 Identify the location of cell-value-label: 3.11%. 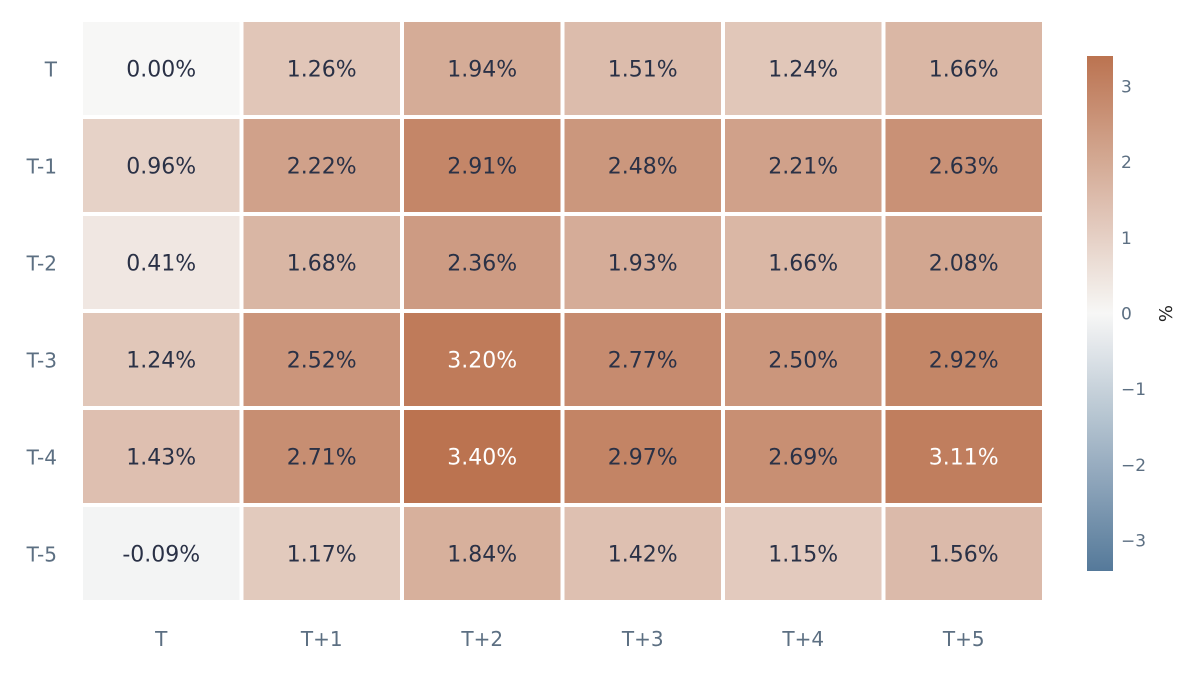
(964, 458).